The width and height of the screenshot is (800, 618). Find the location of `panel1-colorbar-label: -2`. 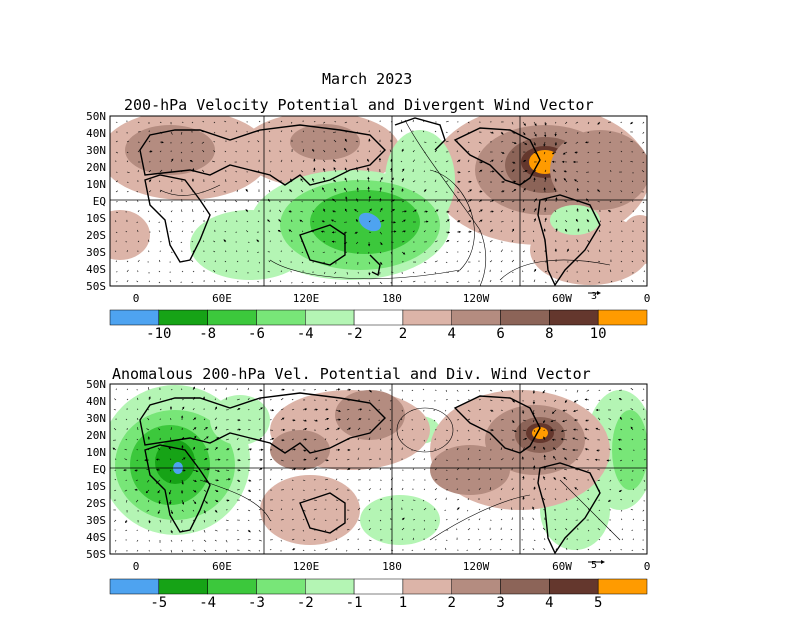

panel1-colorbar-label: -2 is located at coordinates (354, 334).